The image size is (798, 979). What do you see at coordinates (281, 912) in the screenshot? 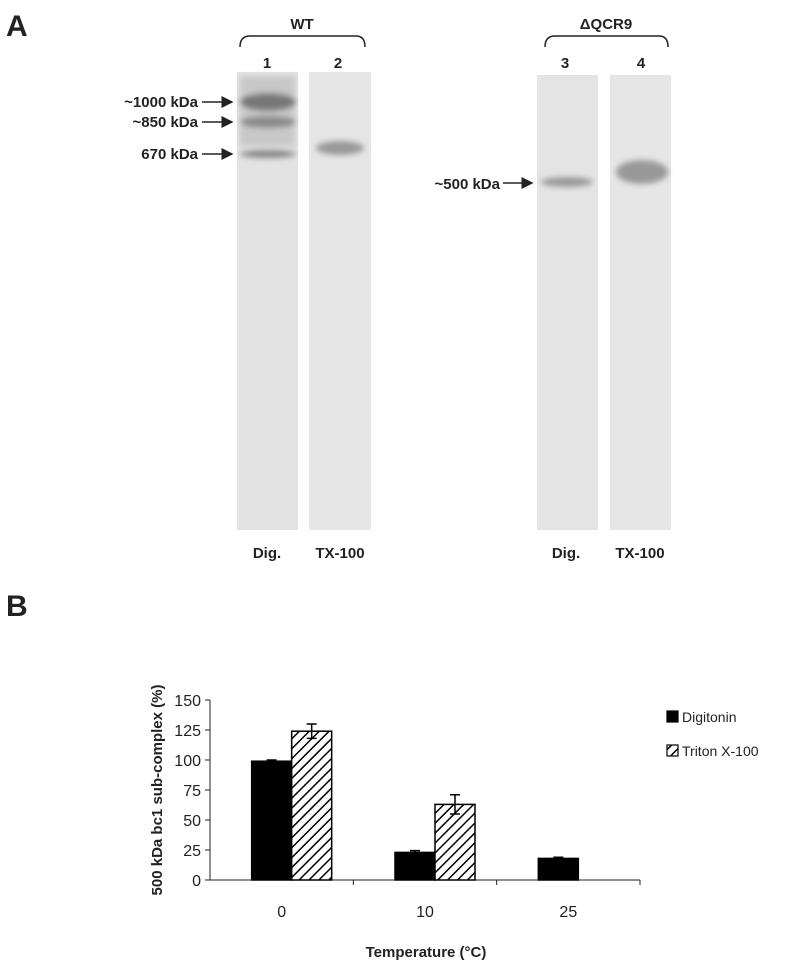
I see `x-tick-label: 0` at bounding box center [281, 912].